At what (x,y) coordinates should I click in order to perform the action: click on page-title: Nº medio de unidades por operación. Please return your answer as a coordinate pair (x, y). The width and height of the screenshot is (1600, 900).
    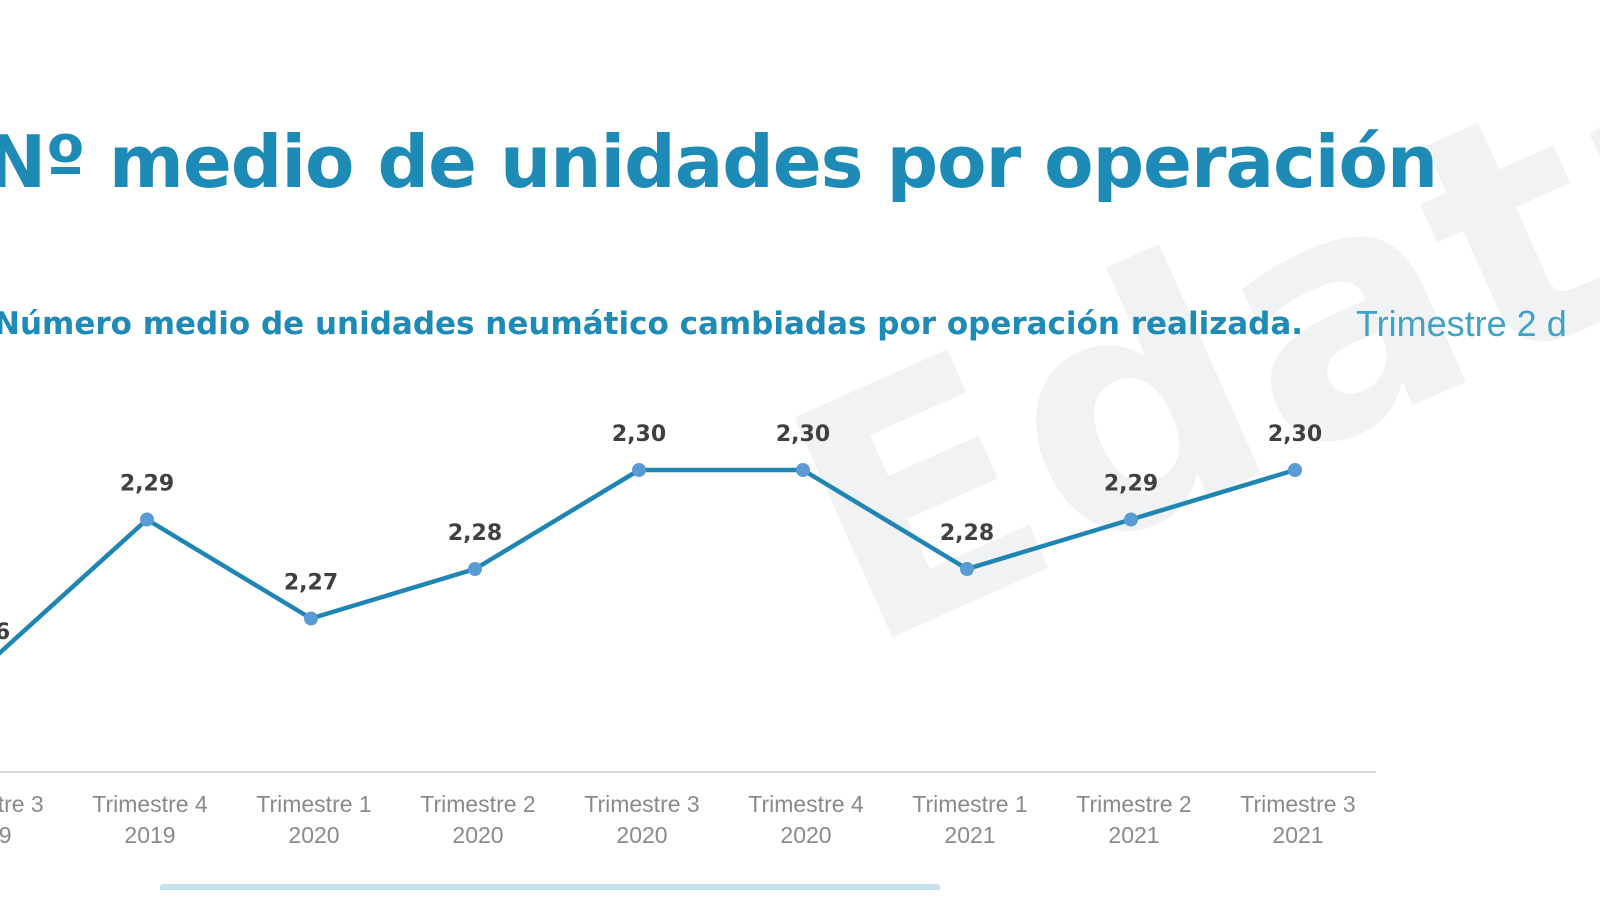
    Looking at the image, I should click on (719, 162).